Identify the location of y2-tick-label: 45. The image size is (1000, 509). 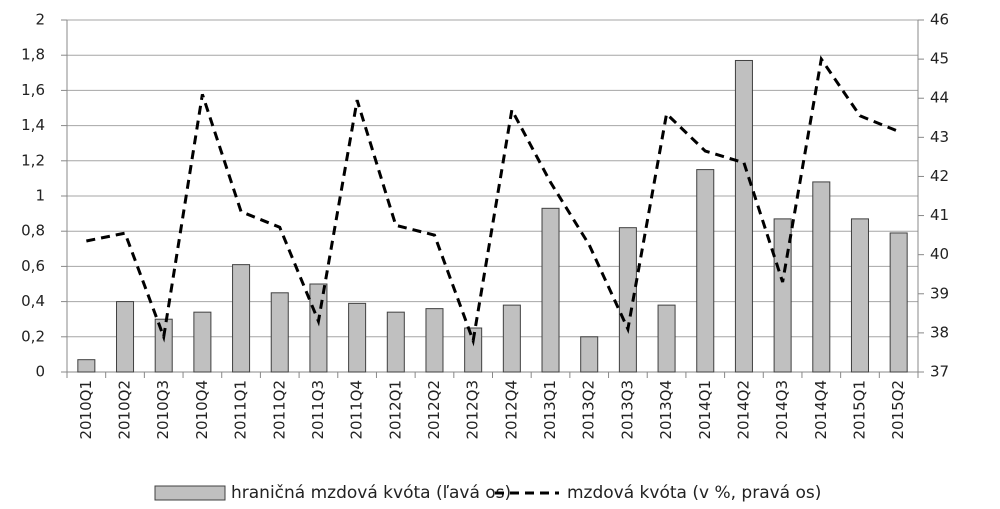
(939, 59).